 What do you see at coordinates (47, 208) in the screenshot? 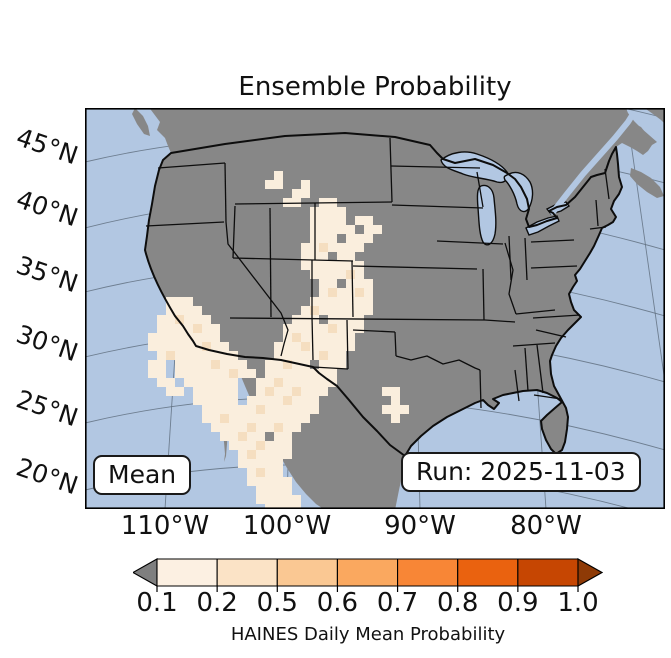
I see `lat-label-40°N: 40°N` at bounding box center [47, 208].